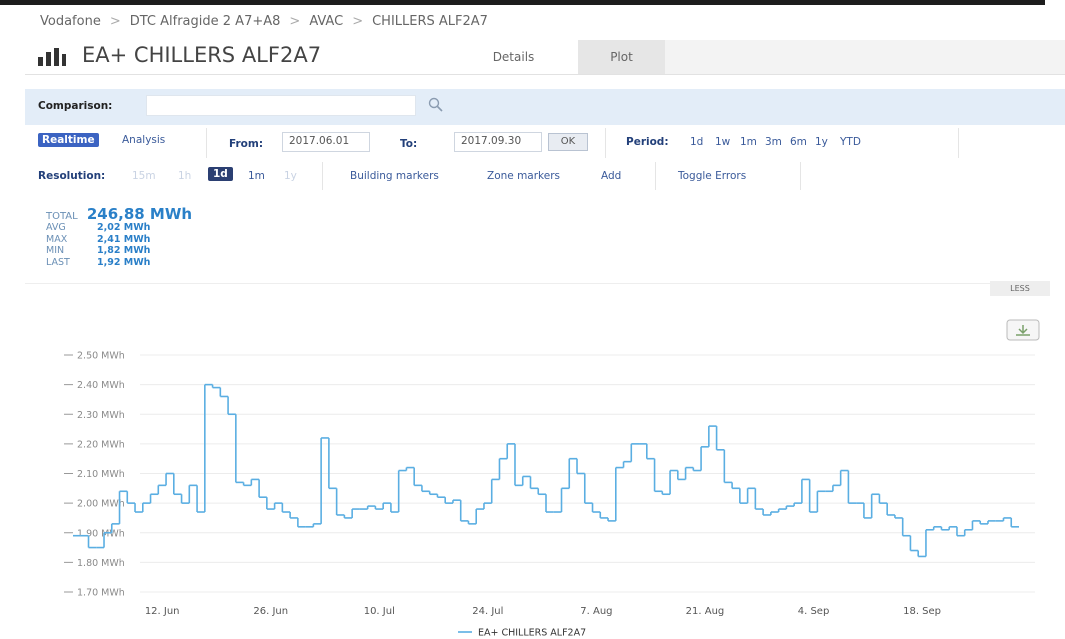  Describe the element at coordinates (256, 176) in the screenshot. I see `resolution-option: 1m` at that location.